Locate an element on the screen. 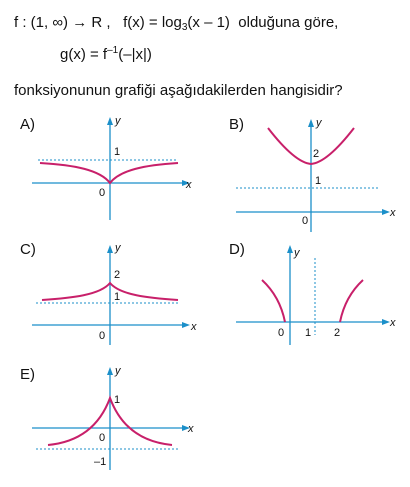  option-e-label: E) is located at coordinates (27, 374).